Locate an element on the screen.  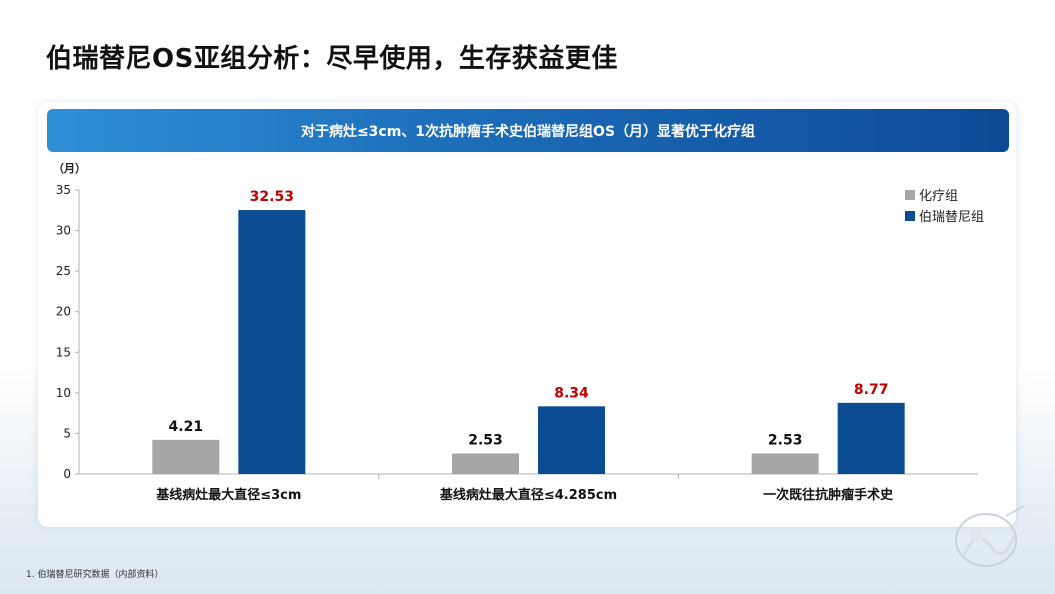
data-label: 8.77 is located at coordinates (871, 390).